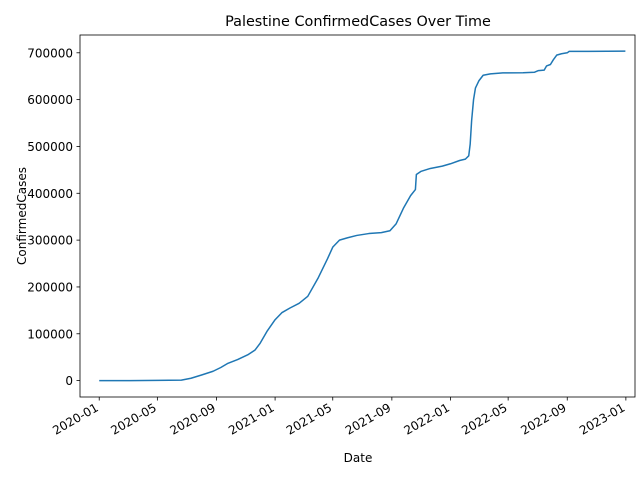  What do you see at coordinates (427, 418) in the screenshot?
I see `x-tick-label: 2022-01` at bounding box center [427, 418].